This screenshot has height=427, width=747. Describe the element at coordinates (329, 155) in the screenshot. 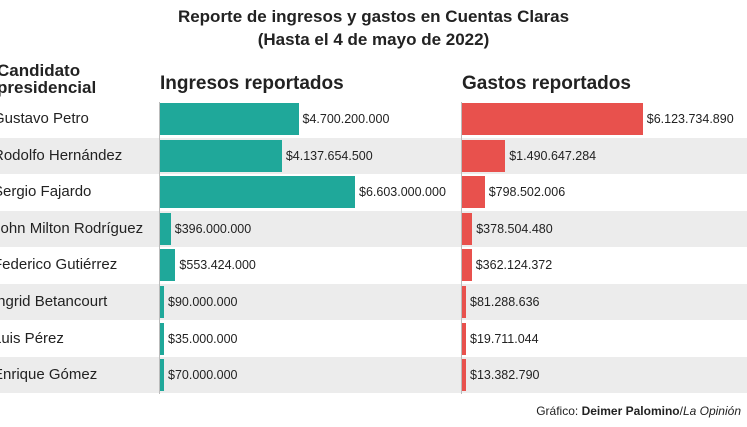

I see `income-value-label: $4.137.654.500` at that location.